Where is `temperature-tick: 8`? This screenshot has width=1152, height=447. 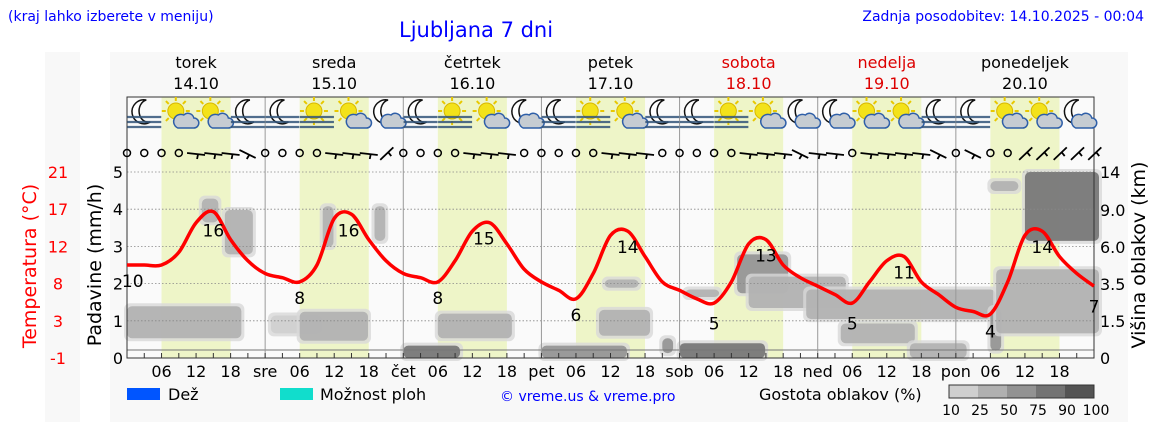
temperature-tick: 8 is located at coordinates (58, 284).